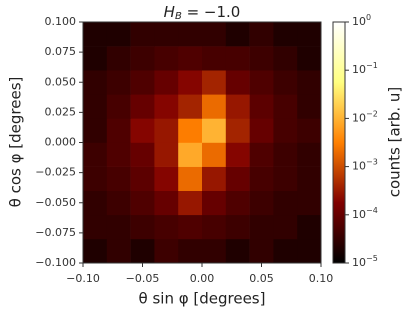 The image size is (411, 315). What do you see at coordinates (202, 299) in the screenshot?
I see `x-axis-label: θ sin φ [degrees]` at bounding box center [202, 299].